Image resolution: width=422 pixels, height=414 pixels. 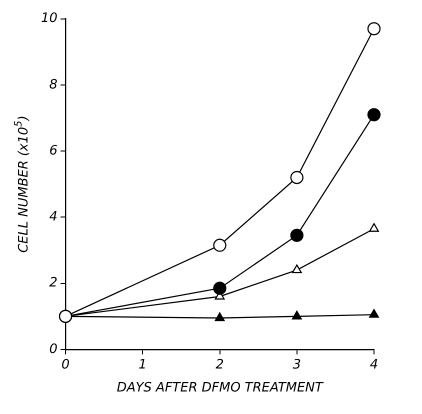 What do you see at coordinates (142, 365) in the screenshot?
I see `x-tick-label: 1` at bounding box center [142, 365].